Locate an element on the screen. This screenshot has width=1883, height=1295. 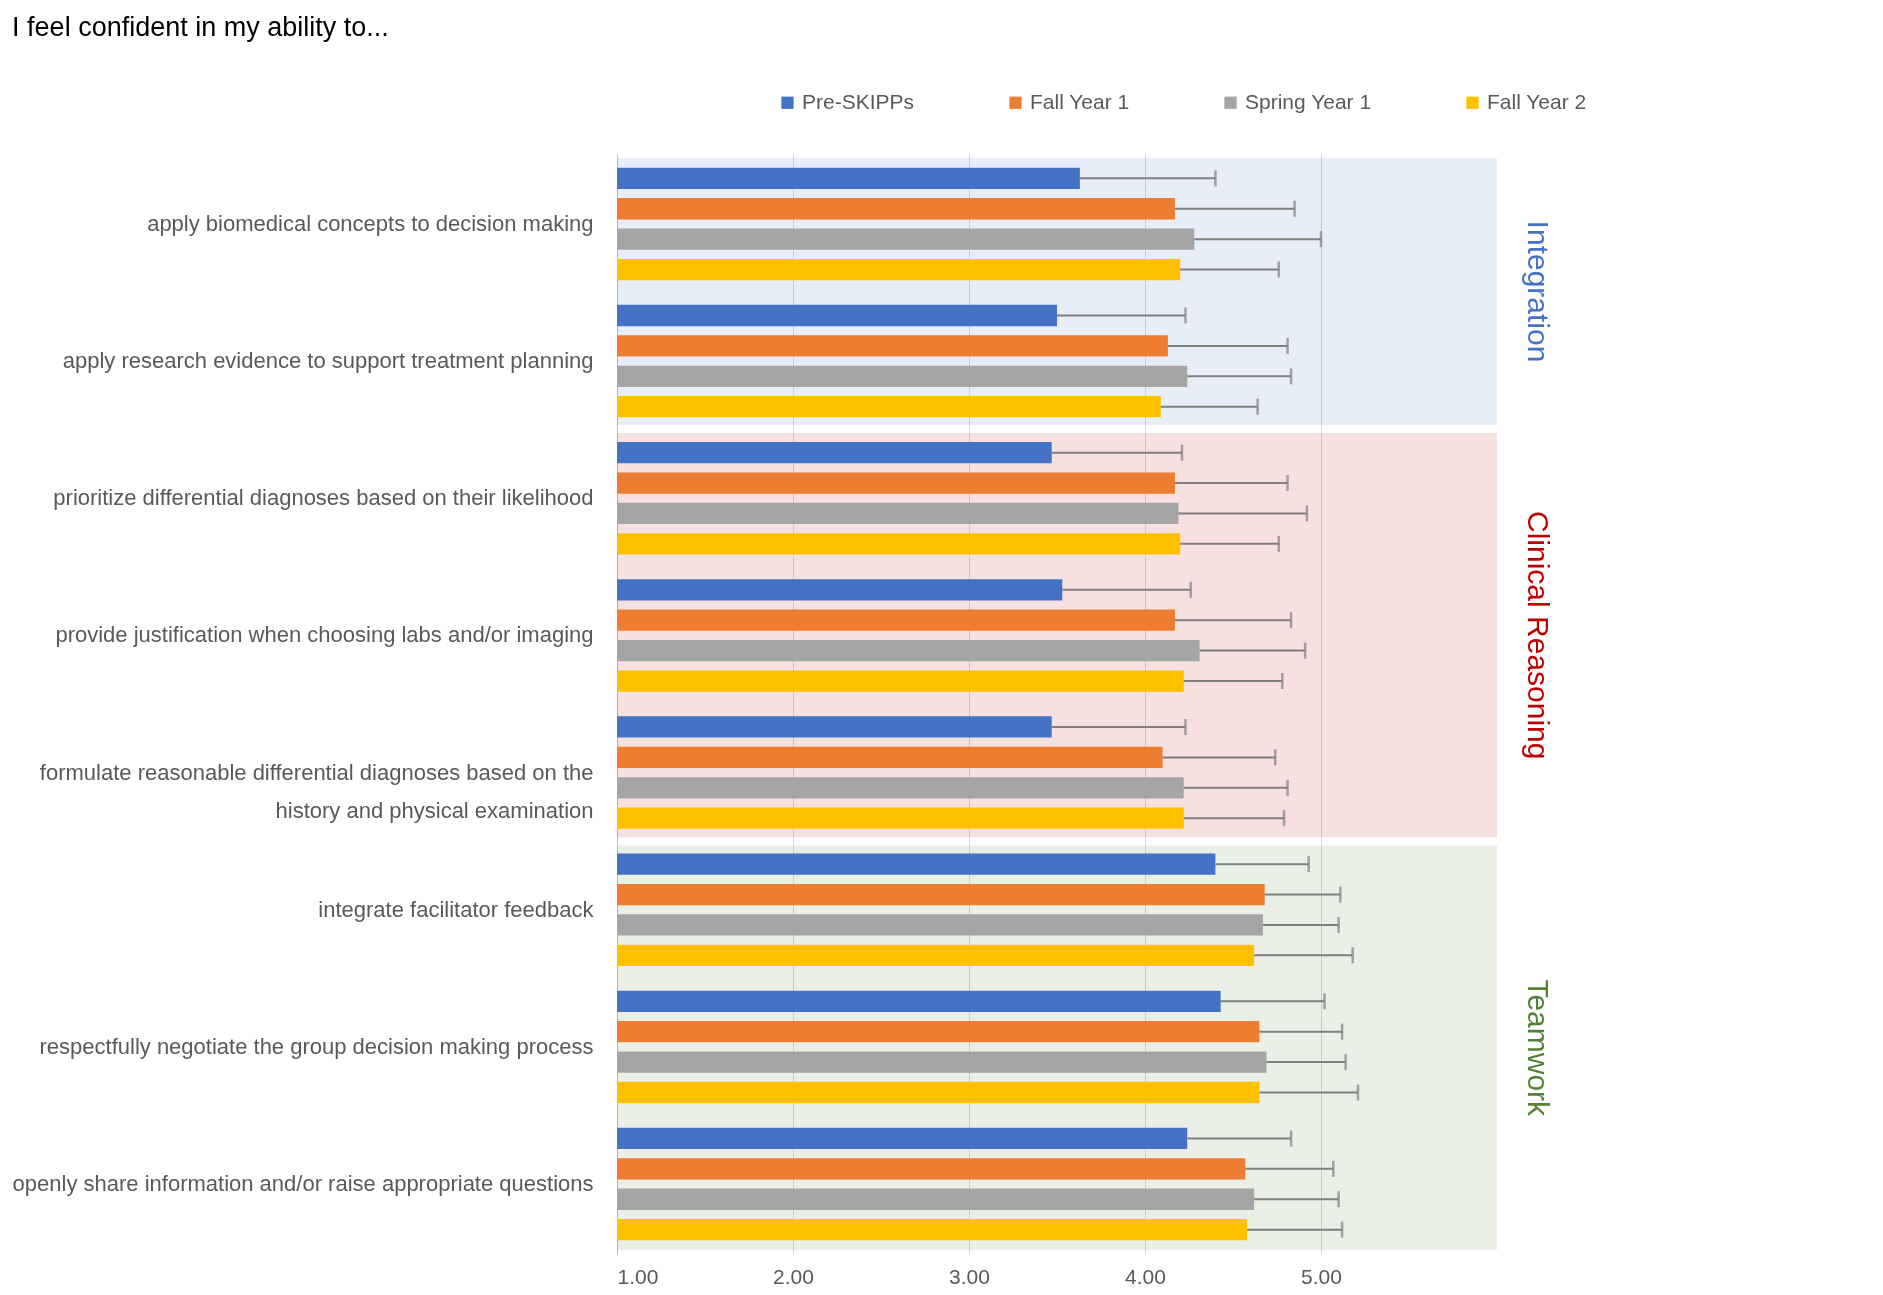
legend-label: Fall Year 1 is located at coordinates (1080, 101).